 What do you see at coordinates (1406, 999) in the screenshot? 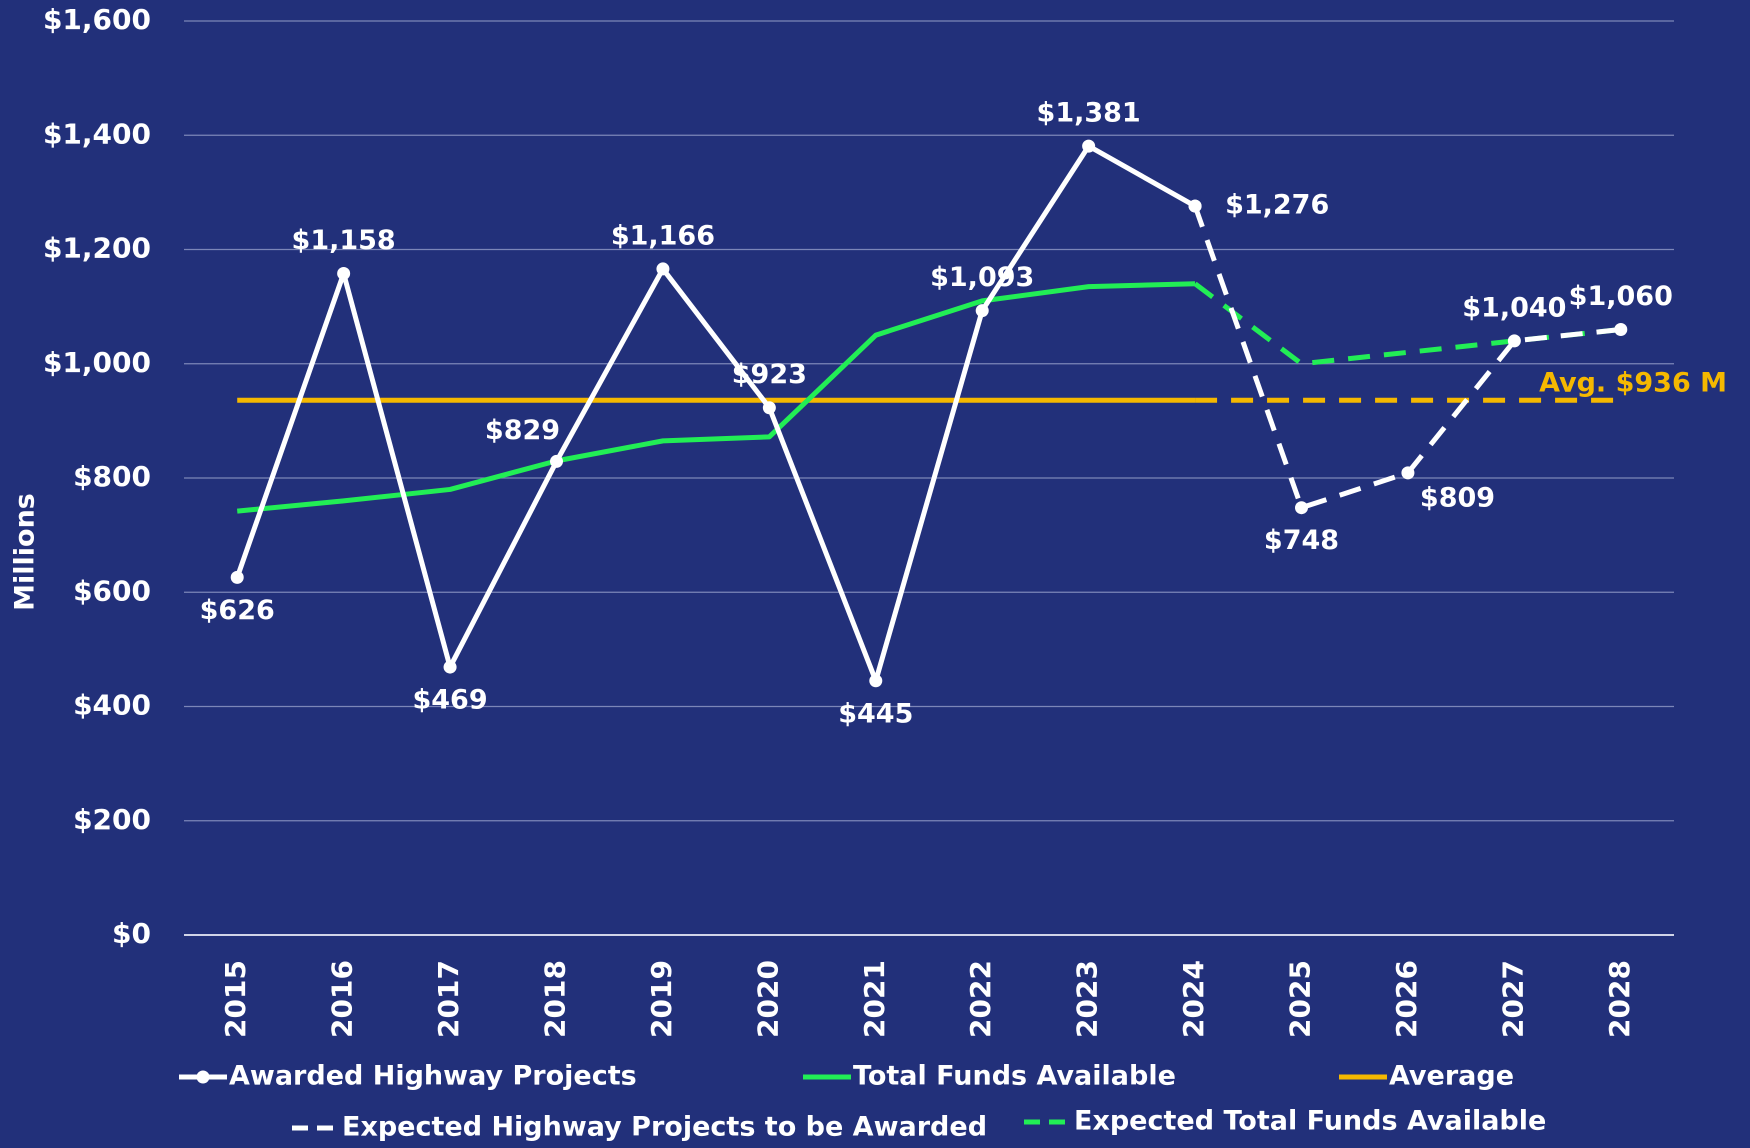
I see `x-tick-label: 2026` at bounding box center [1406, 999].